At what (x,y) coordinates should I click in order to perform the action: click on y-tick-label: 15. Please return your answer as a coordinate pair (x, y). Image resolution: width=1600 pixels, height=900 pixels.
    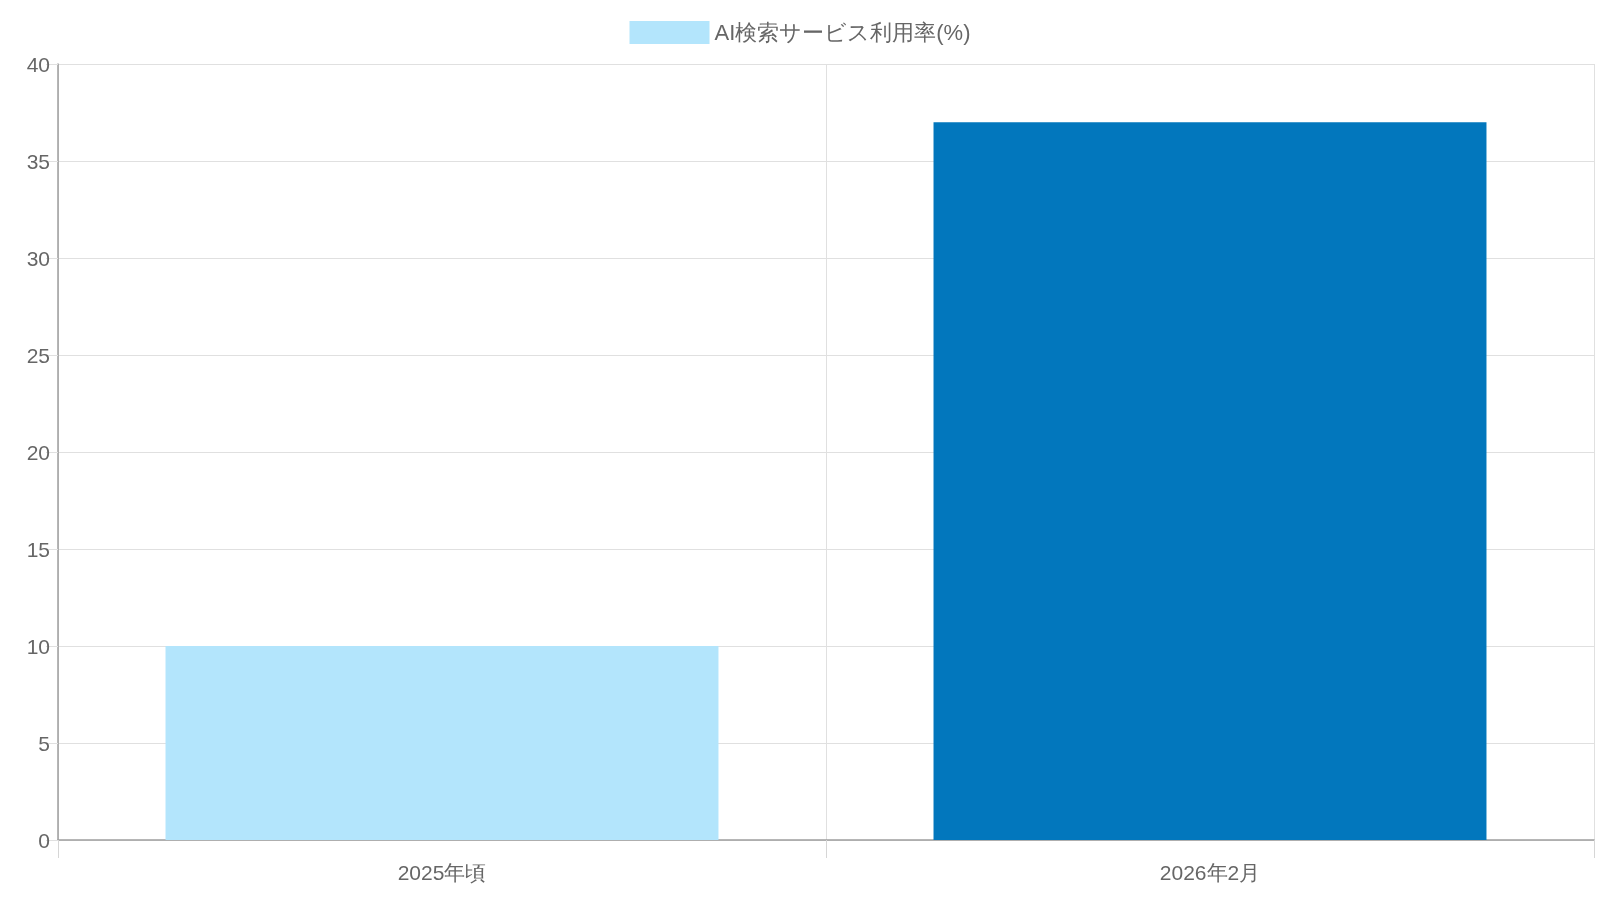
    Looking at the image, I should click on (38, 549).